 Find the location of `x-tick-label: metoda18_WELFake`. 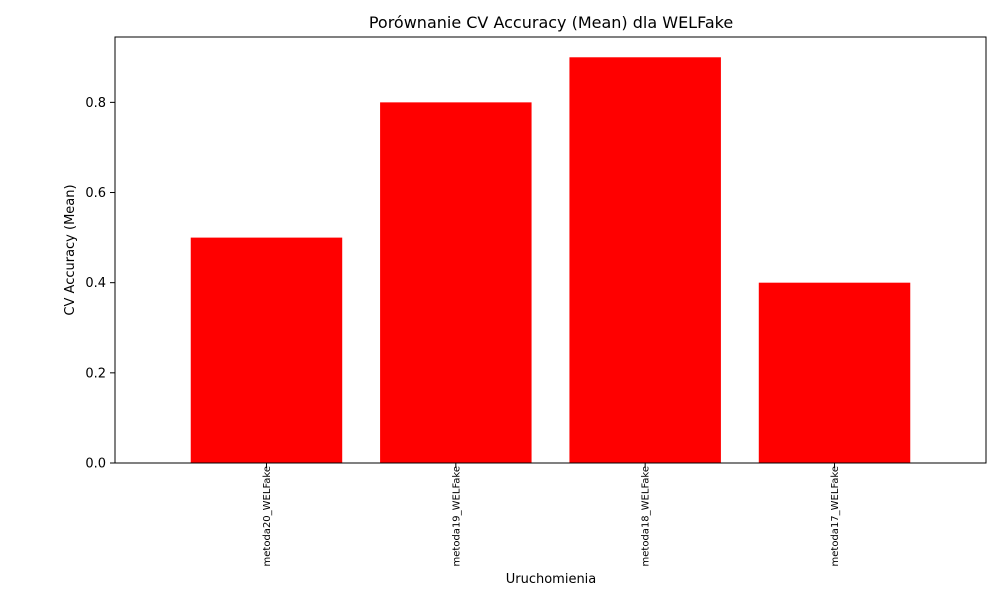

x-tick-label: metoda18_WELFake is located at coordinates (646, 516).